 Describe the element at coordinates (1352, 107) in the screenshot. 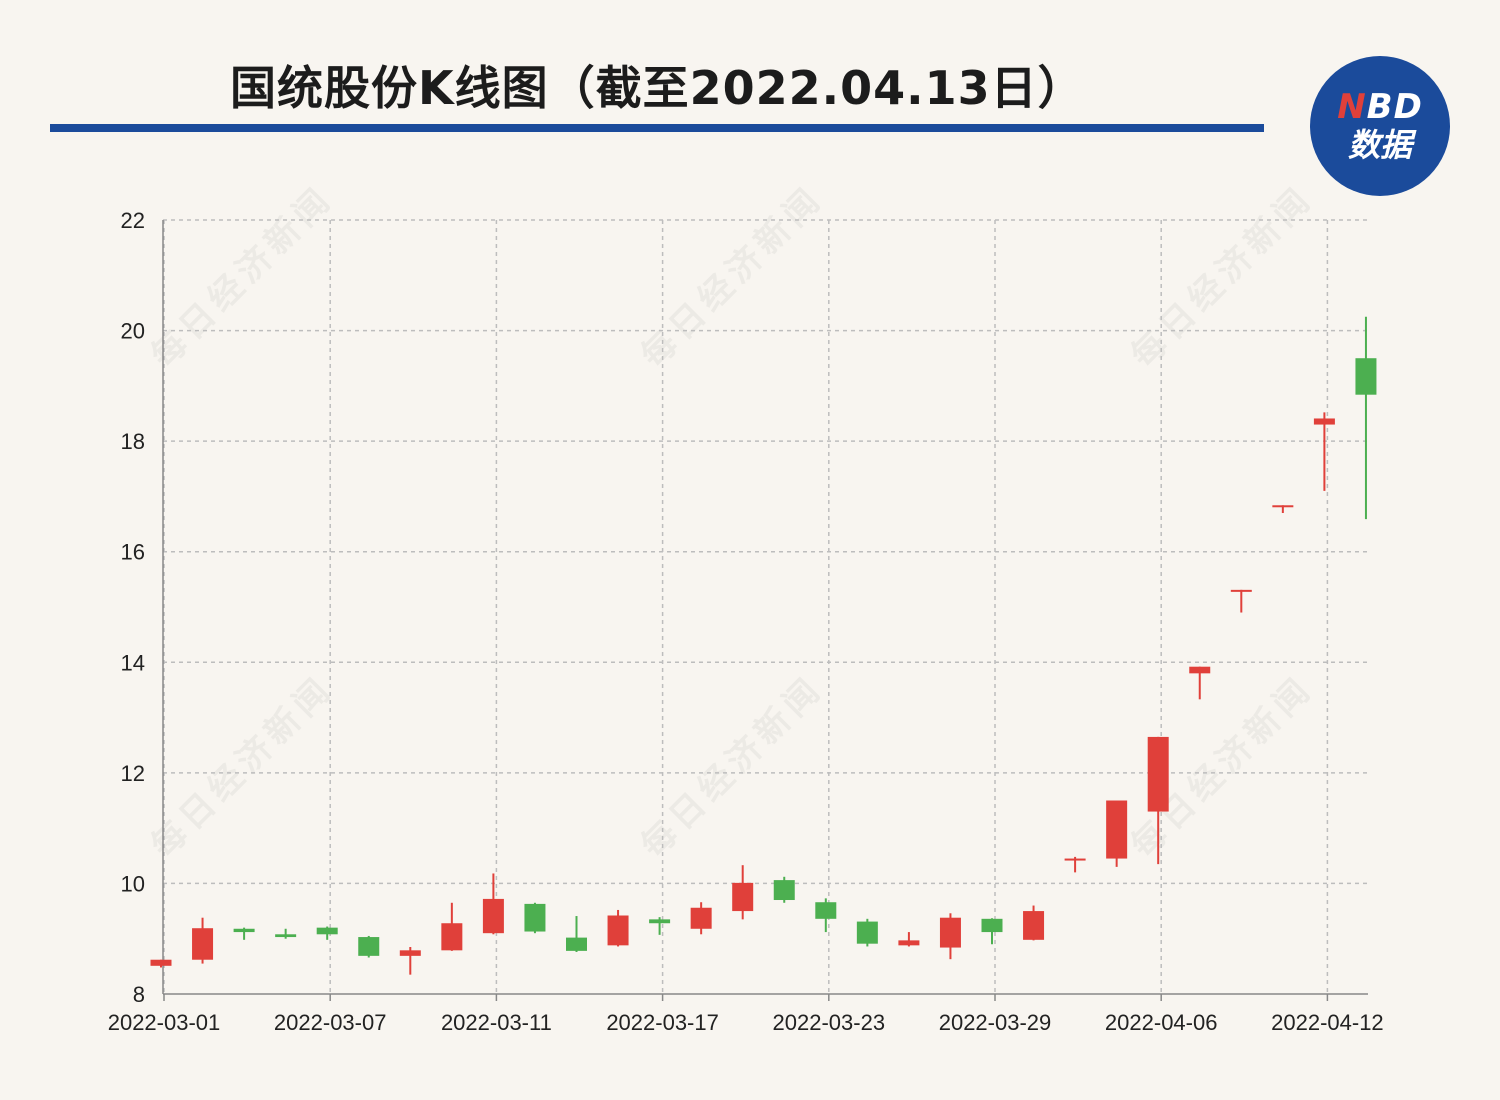

I see `logo-letter-n: N` at that location.